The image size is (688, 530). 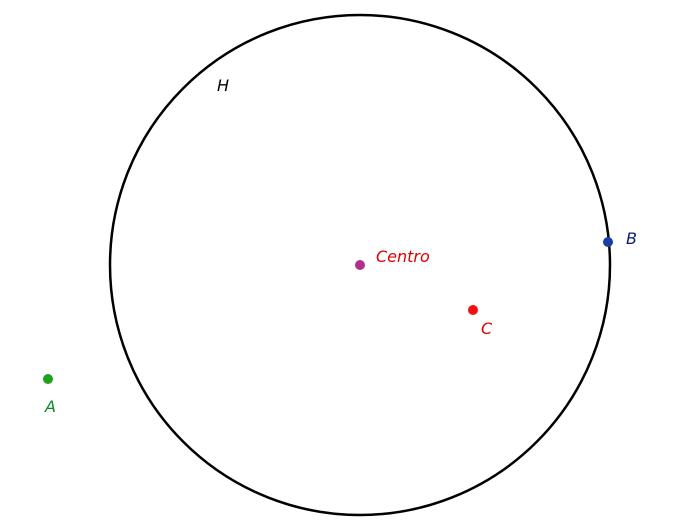 I want to click on point-c-label: C, so click(x=487, y=328).